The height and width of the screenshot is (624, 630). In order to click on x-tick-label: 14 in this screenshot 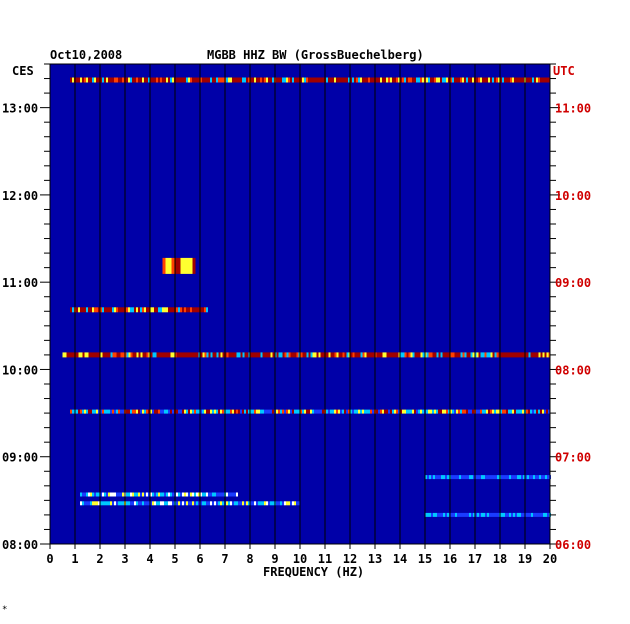, I will do `click(400, 559)`.